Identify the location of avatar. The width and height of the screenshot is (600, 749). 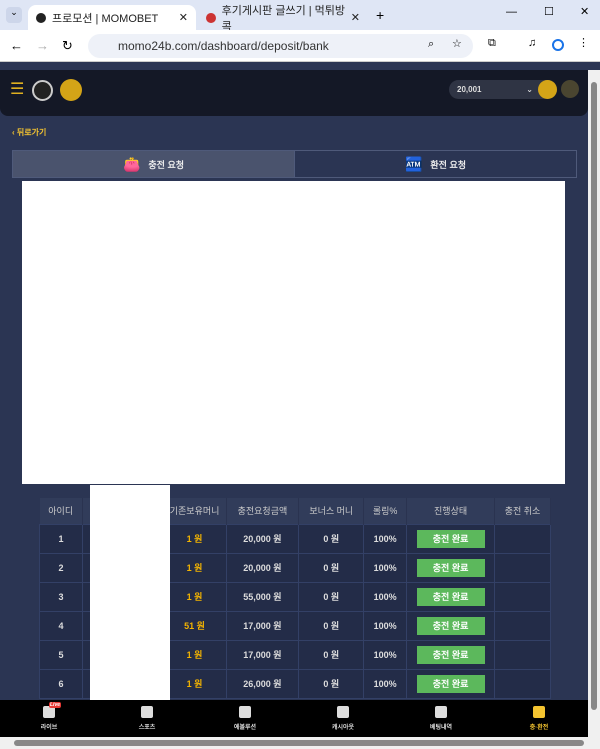
(570, 89).